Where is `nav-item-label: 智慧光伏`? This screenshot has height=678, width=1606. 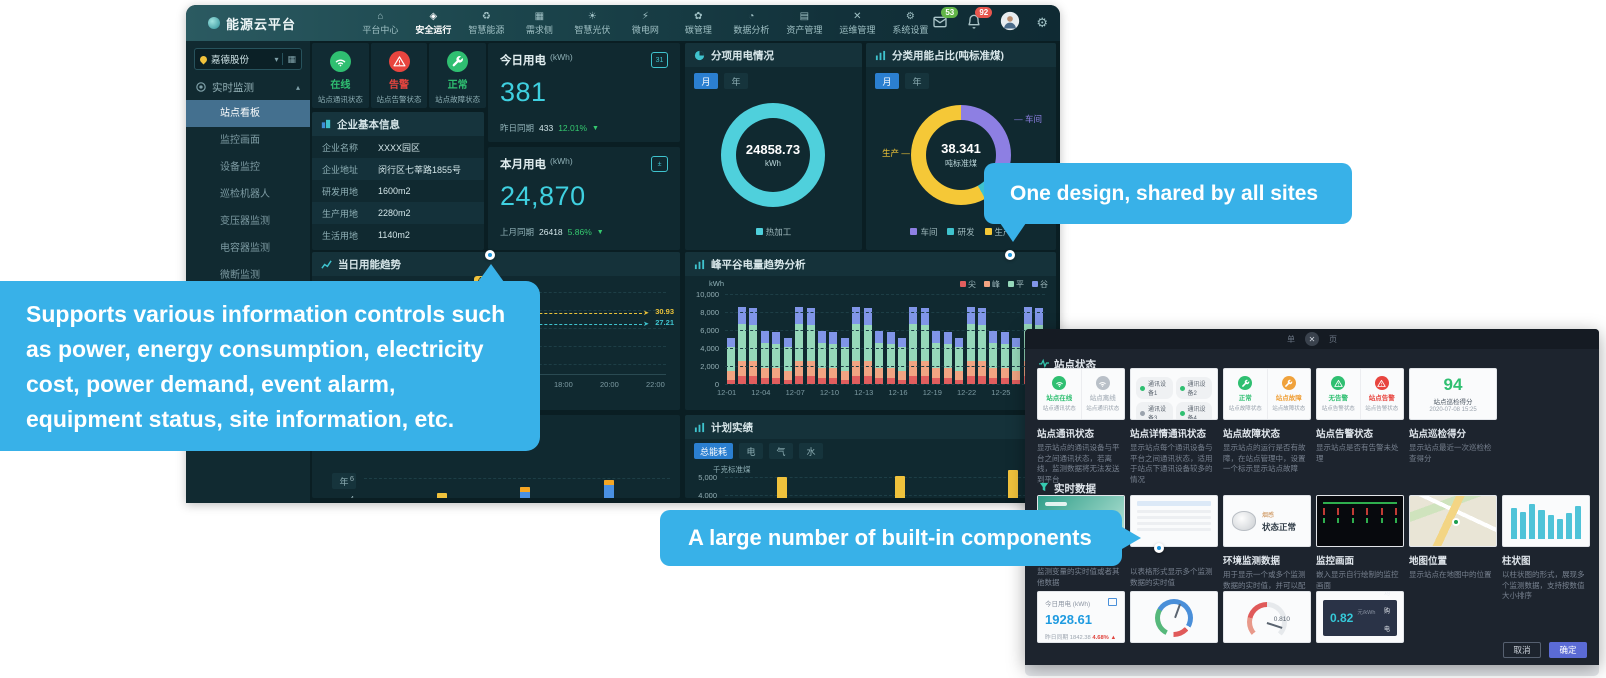 nav-item-label: 智慧光伏 is located at coordinates (592, 29).